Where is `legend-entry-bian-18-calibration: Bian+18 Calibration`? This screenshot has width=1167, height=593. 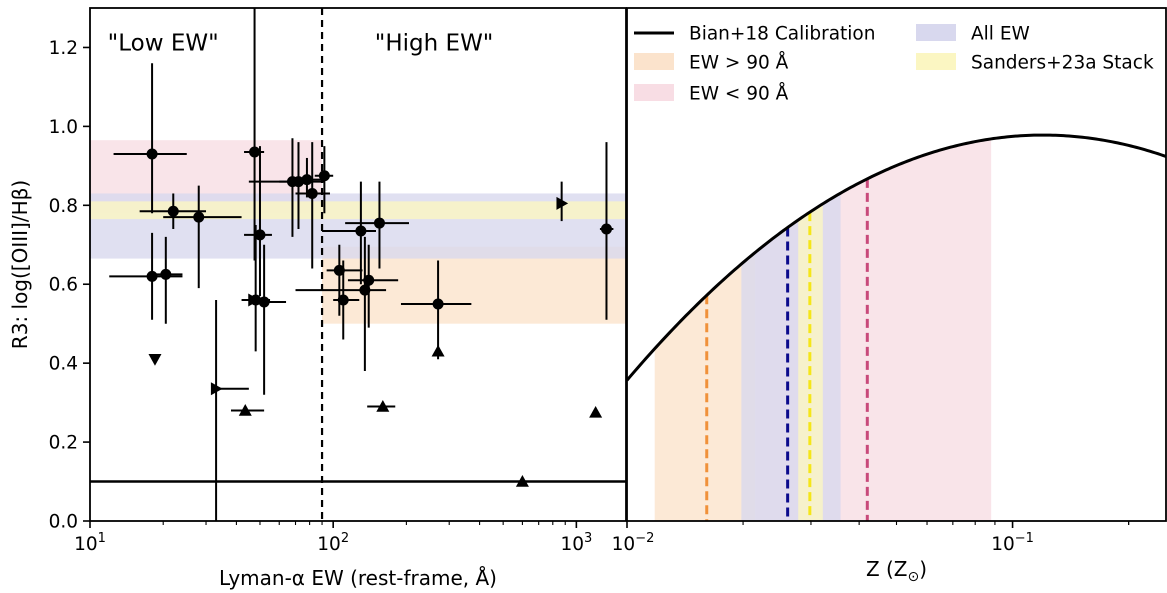
legend-entry-bian-18-calibration: Bian+18 Calibration is located at coordinates (754, 34).